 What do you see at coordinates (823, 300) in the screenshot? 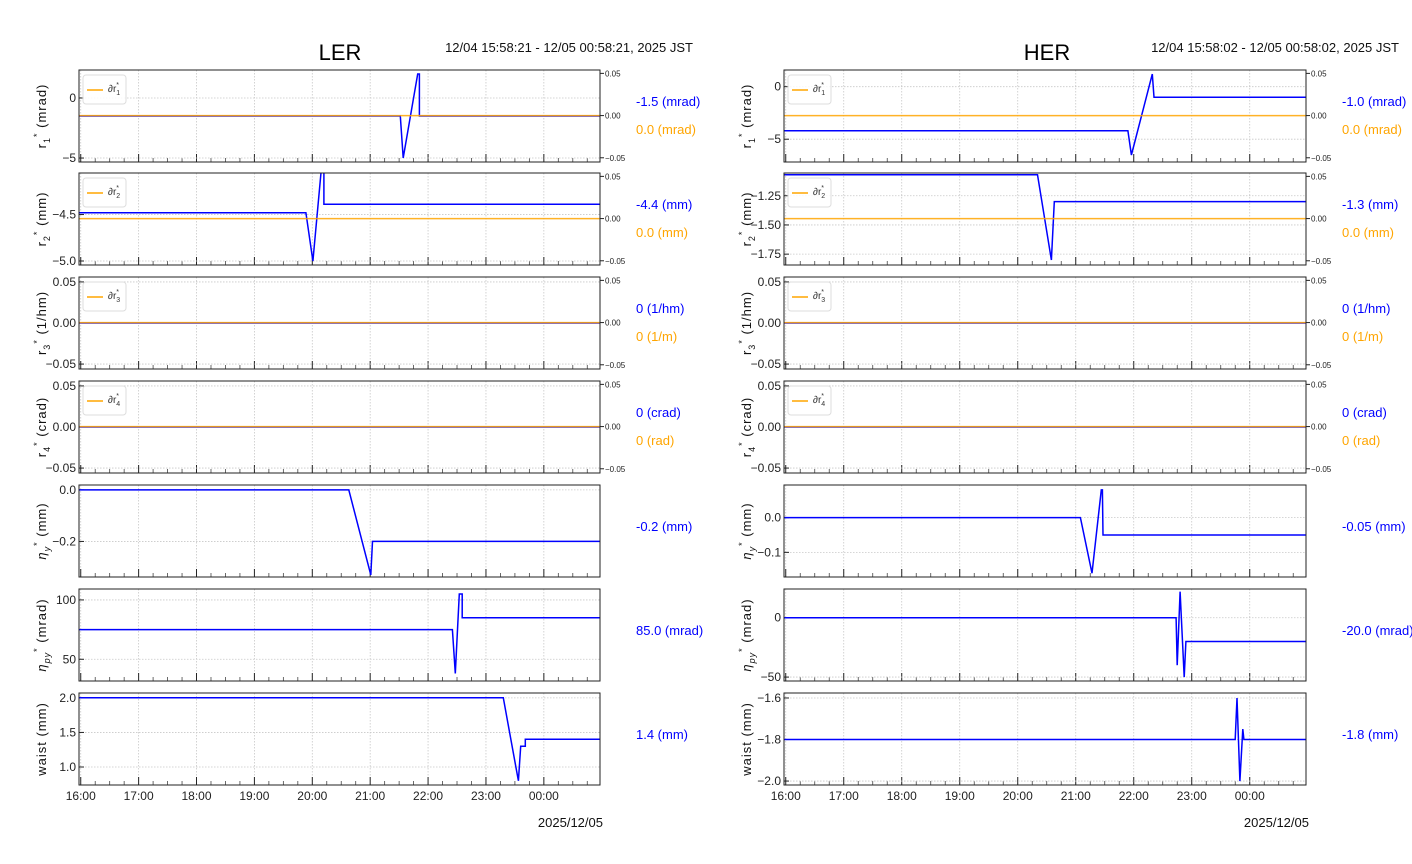
I see `legend-sub: 3` at bounding box center [823, 300].